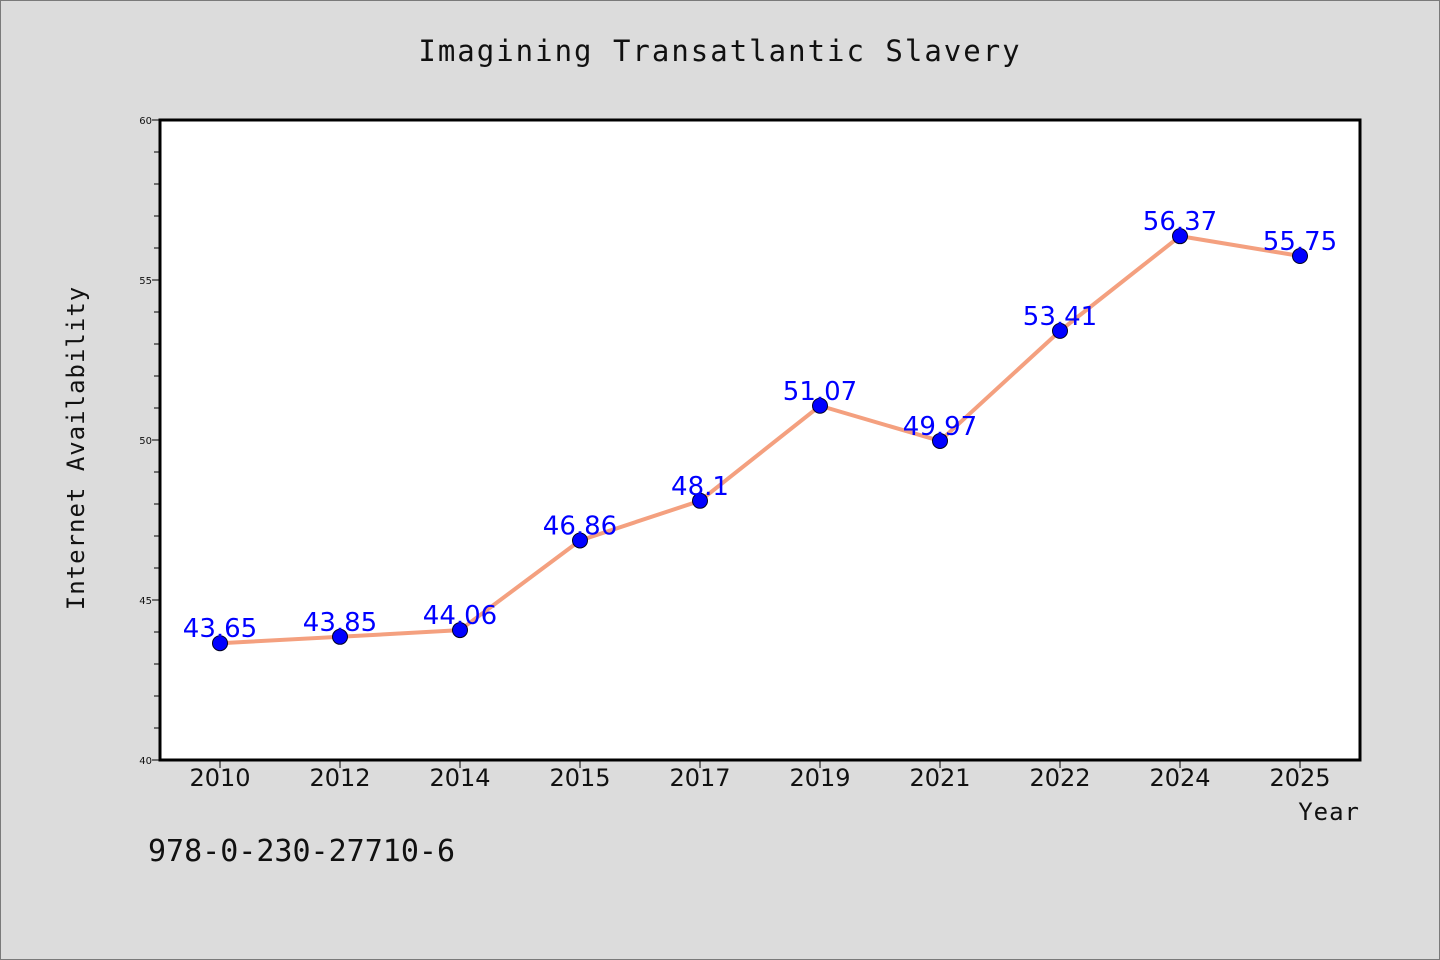 Image resolution: width=1440 pixels, height=960 pixels. I want to click on data-label: 55.75, so click(1300, 242).